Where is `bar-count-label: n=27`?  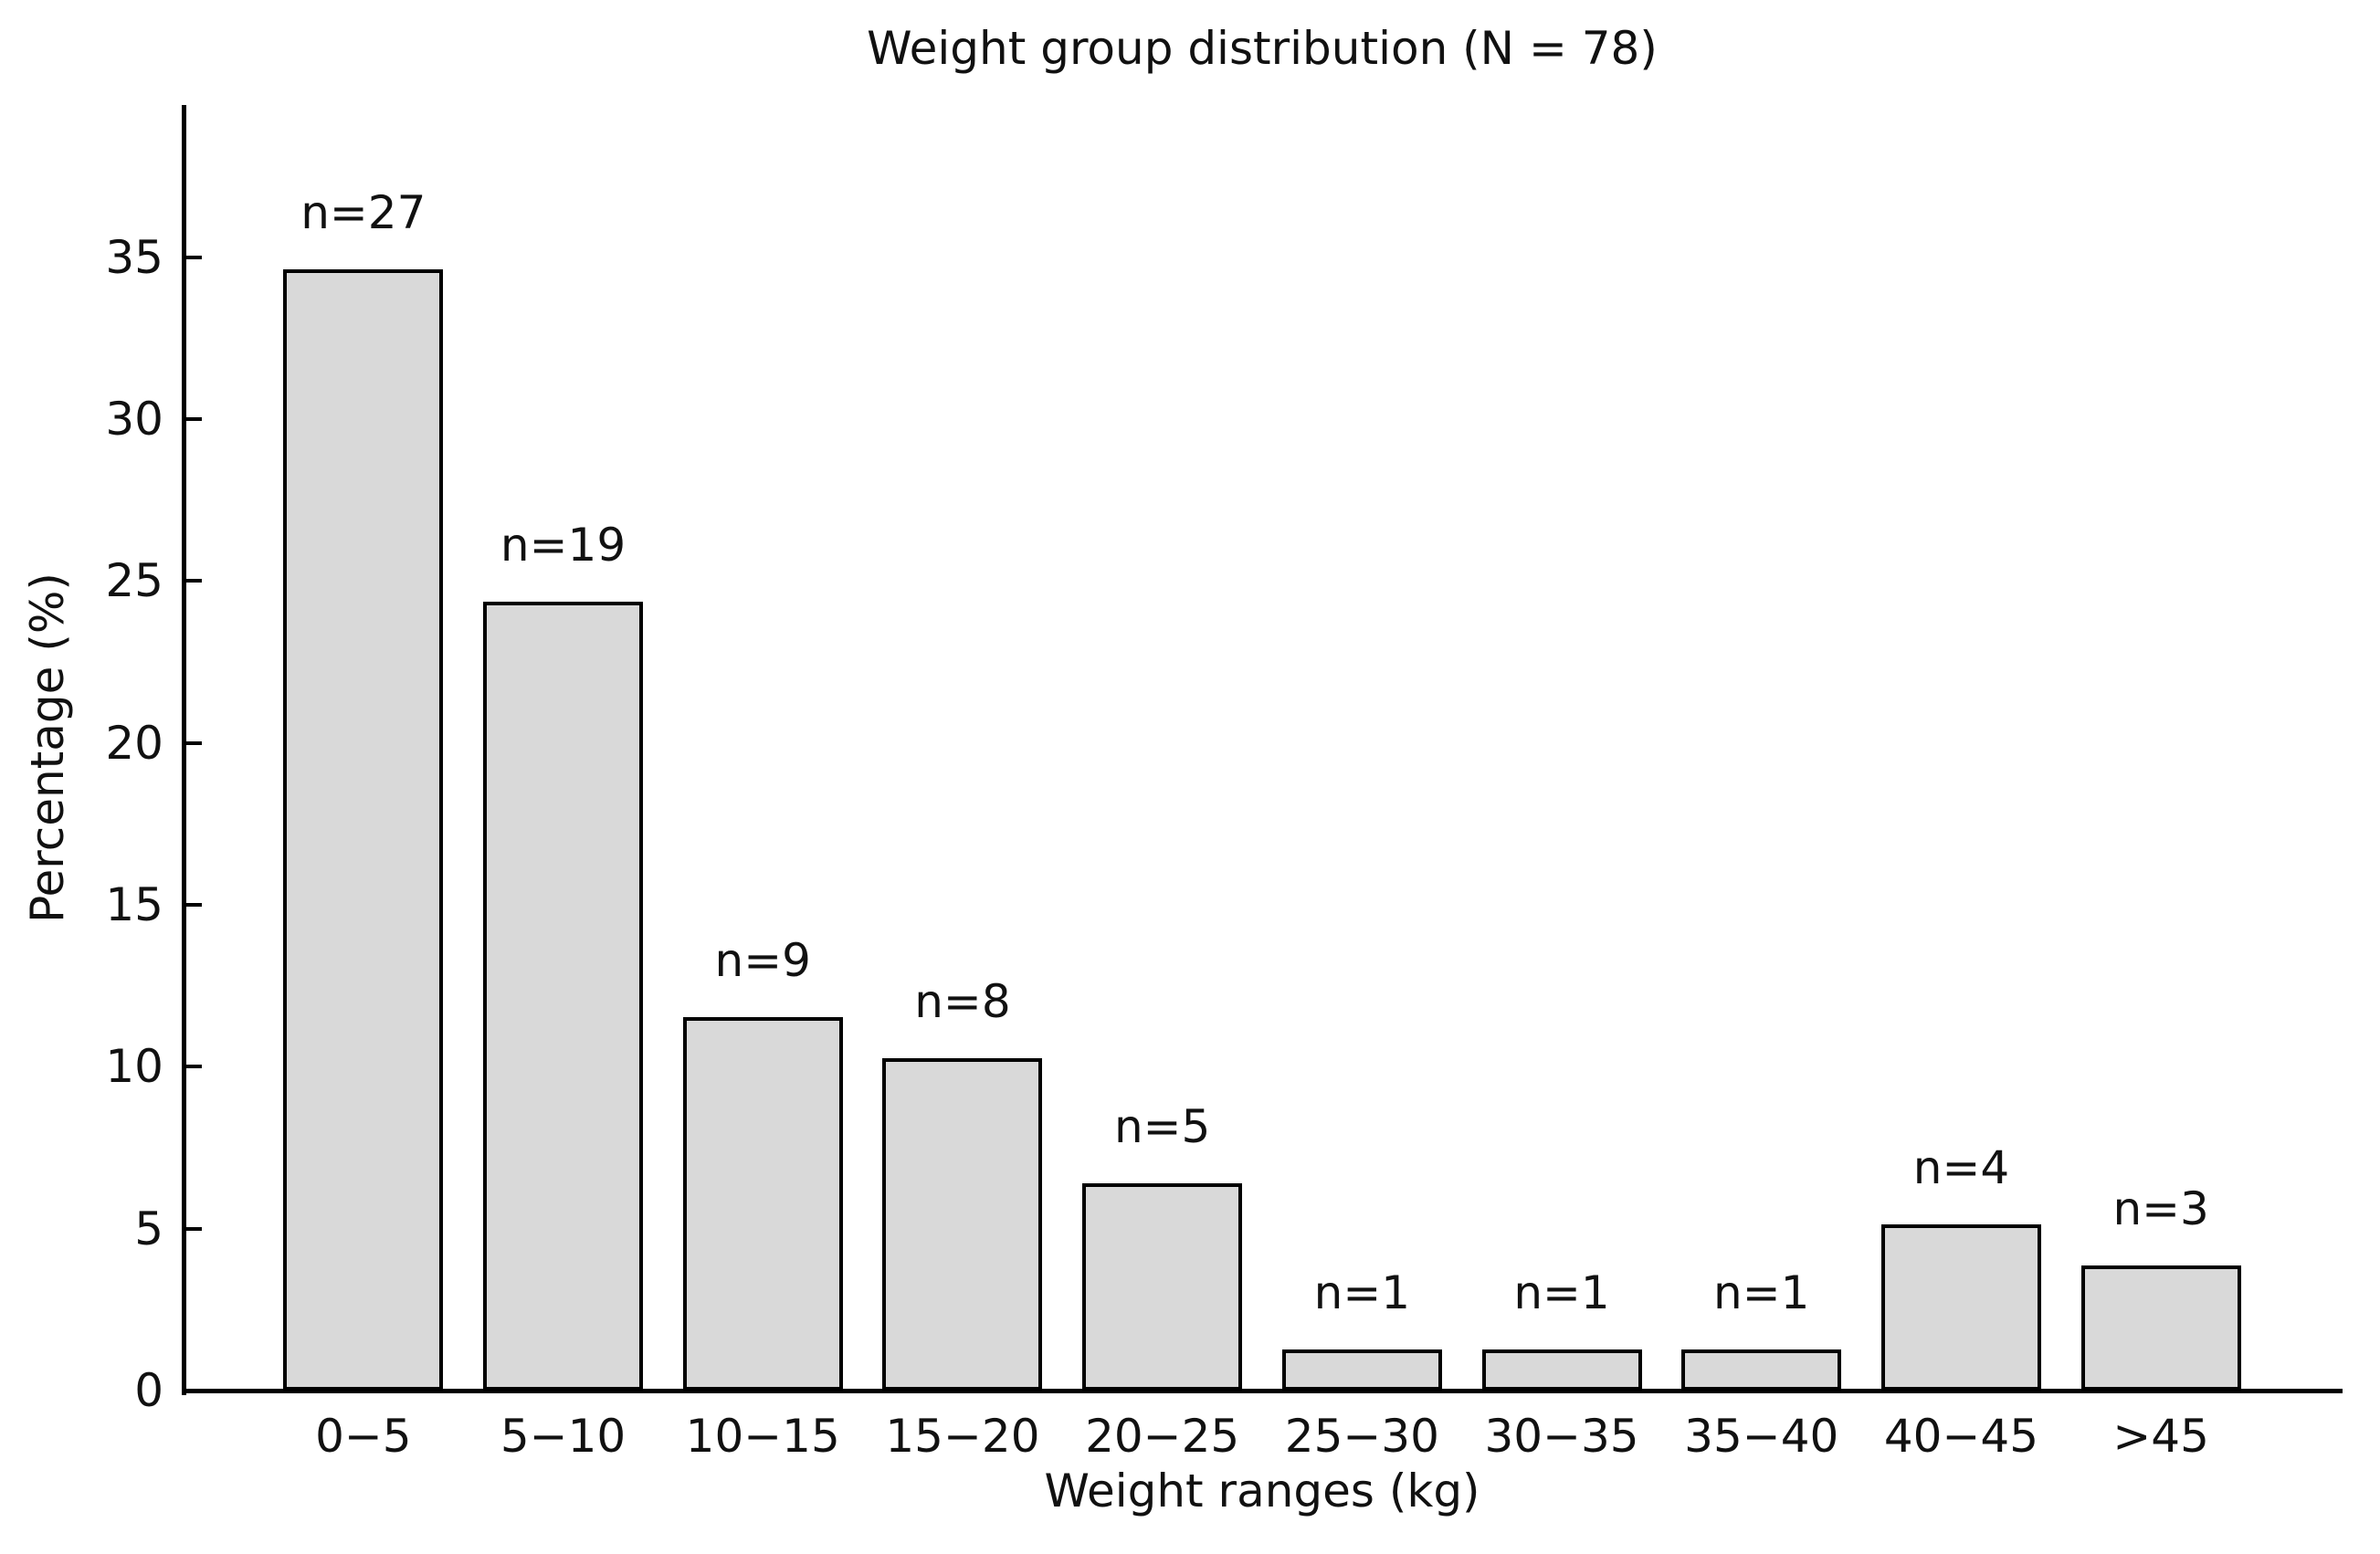 bar-count-label: n=27 is located at coordinates (363, 213).